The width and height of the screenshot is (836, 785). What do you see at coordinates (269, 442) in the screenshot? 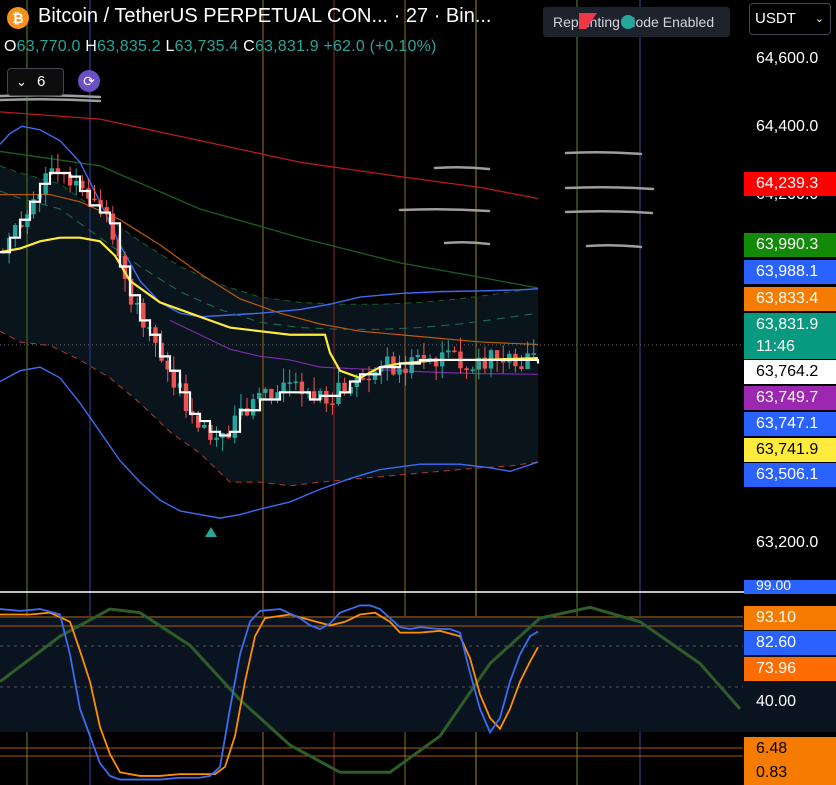
I see `band-line-lower-blue` at bounding box center [269, 442].